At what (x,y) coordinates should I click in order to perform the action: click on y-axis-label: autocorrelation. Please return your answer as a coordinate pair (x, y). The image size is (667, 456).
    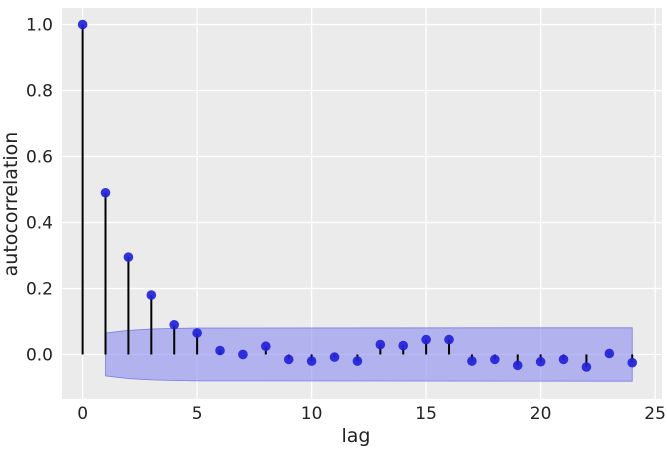
    Looking at the image, I should click on (11, 204).